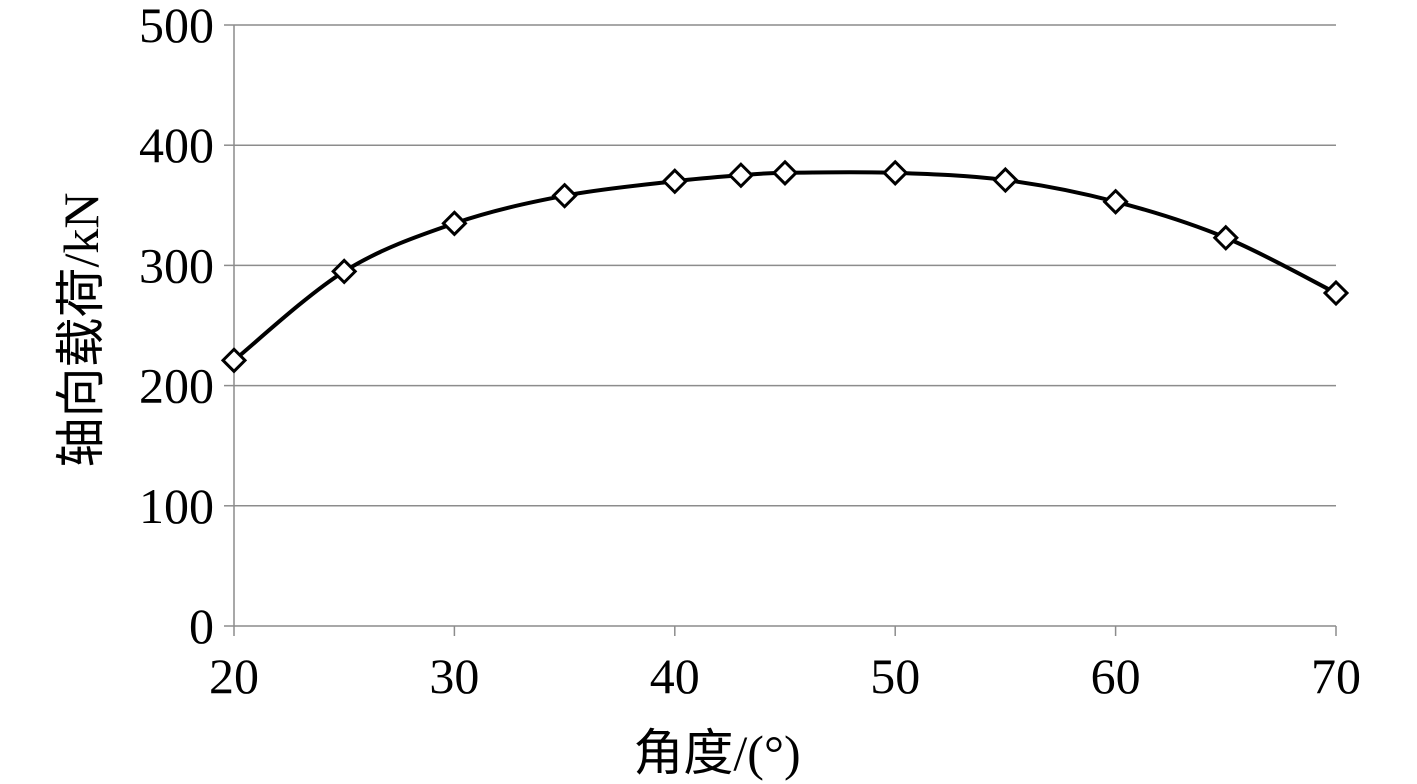  I want to click on y-tick-label: 100, so click(176, 506).